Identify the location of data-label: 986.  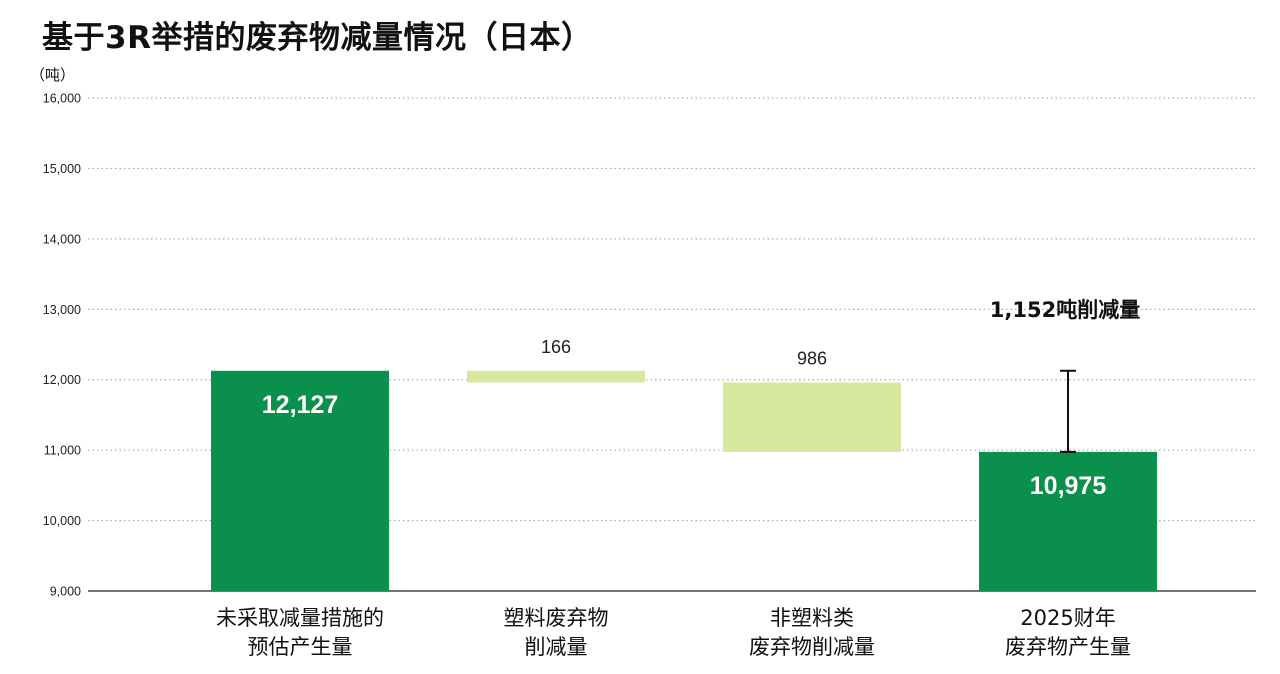
(812, 358).